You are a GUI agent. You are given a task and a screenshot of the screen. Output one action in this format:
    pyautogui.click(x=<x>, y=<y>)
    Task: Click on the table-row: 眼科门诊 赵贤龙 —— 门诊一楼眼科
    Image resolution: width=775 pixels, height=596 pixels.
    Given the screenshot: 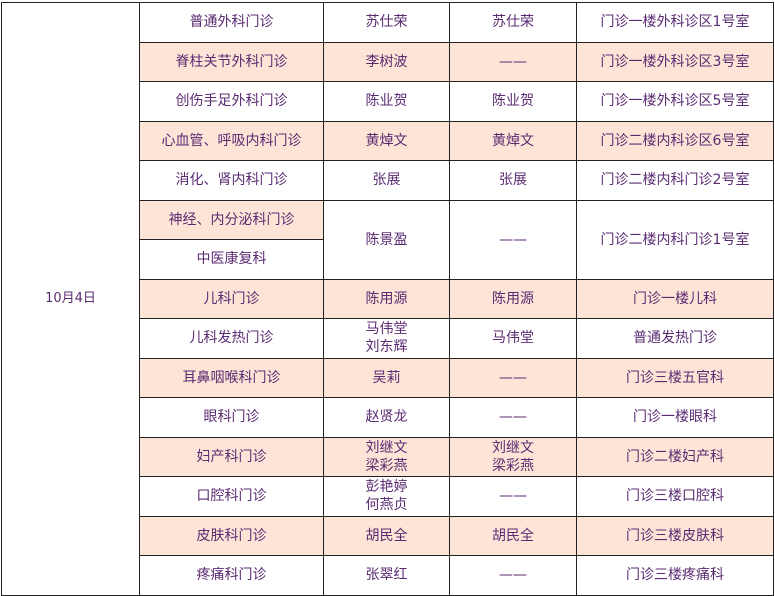 What is the action you would take?
    pyautogui.click(x=388, y=417)
    